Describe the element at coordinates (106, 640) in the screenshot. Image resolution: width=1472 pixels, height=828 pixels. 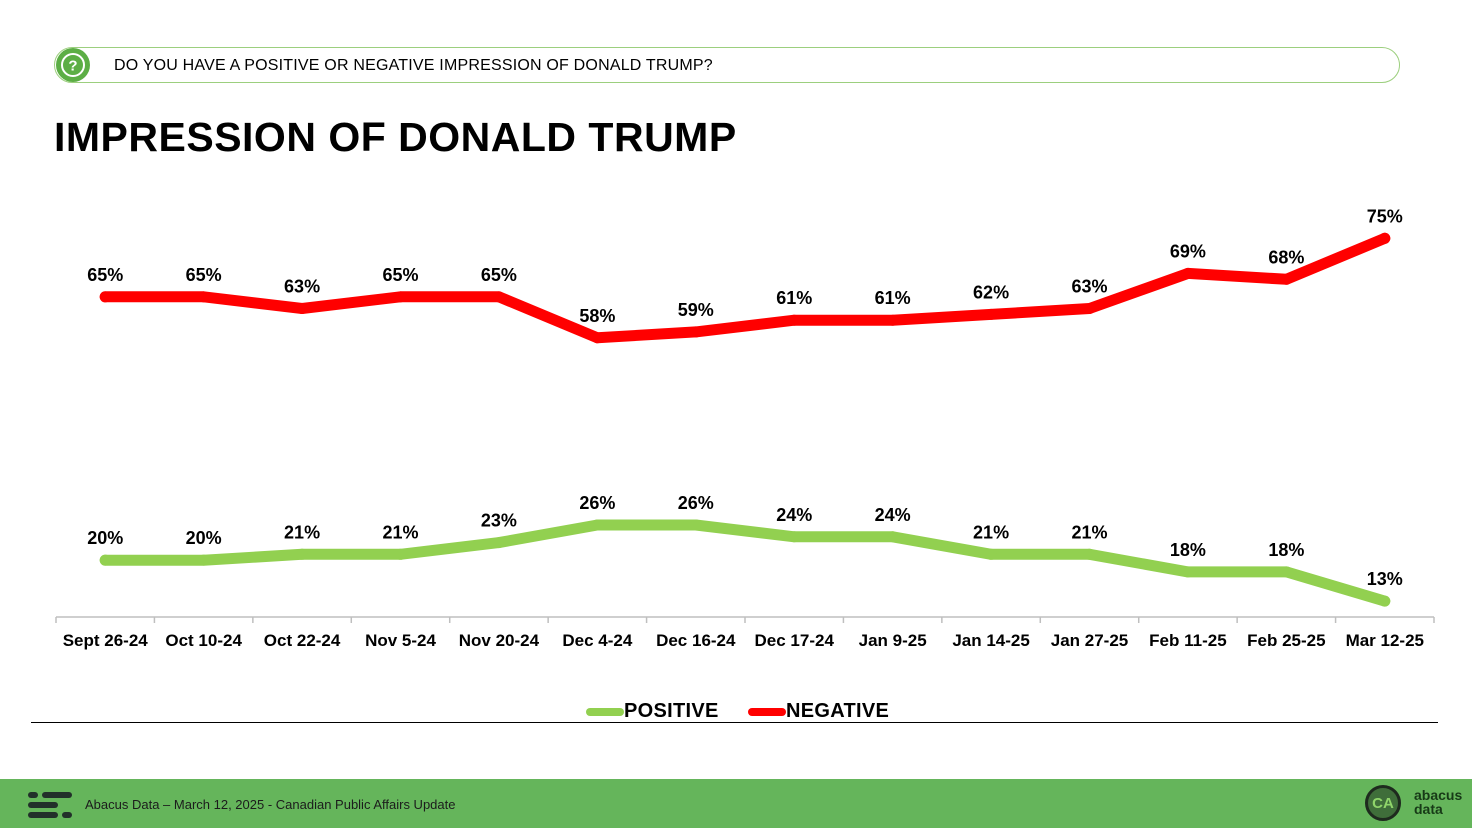
I see `x-tick-label: Sept 26-24` at that location.